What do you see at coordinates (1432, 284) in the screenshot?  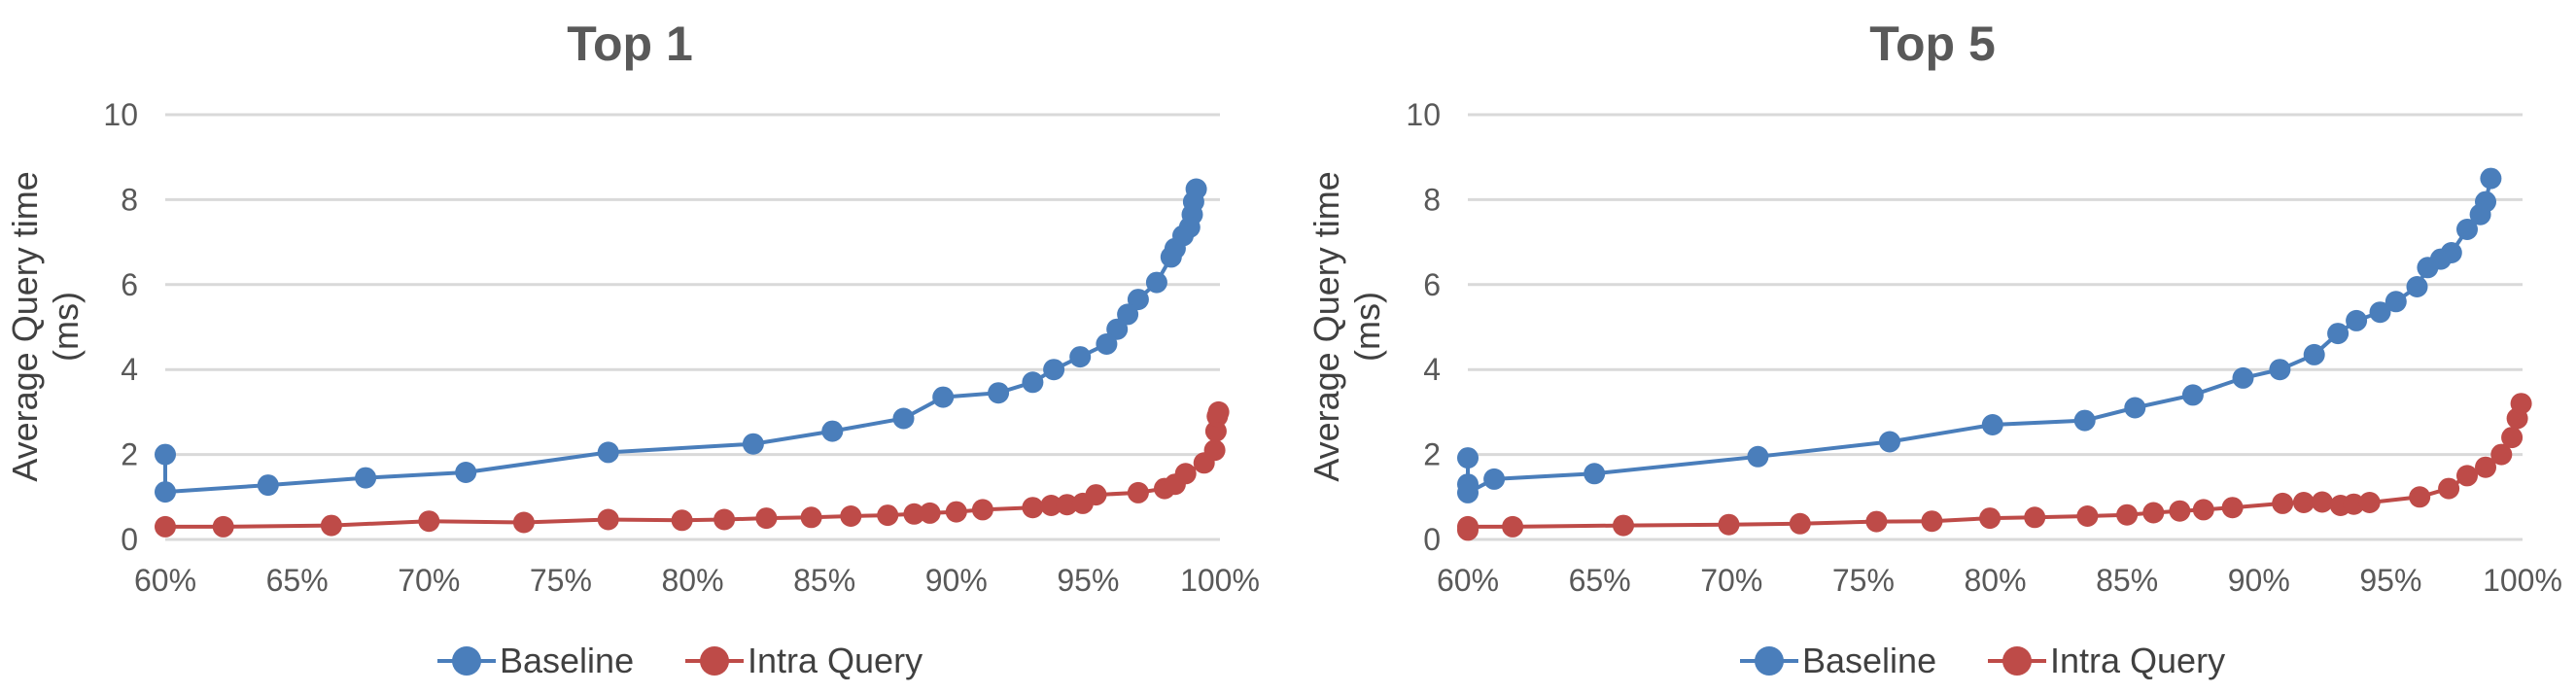 I see `y-tick-label: 6` at bounding box center [1432, 284].